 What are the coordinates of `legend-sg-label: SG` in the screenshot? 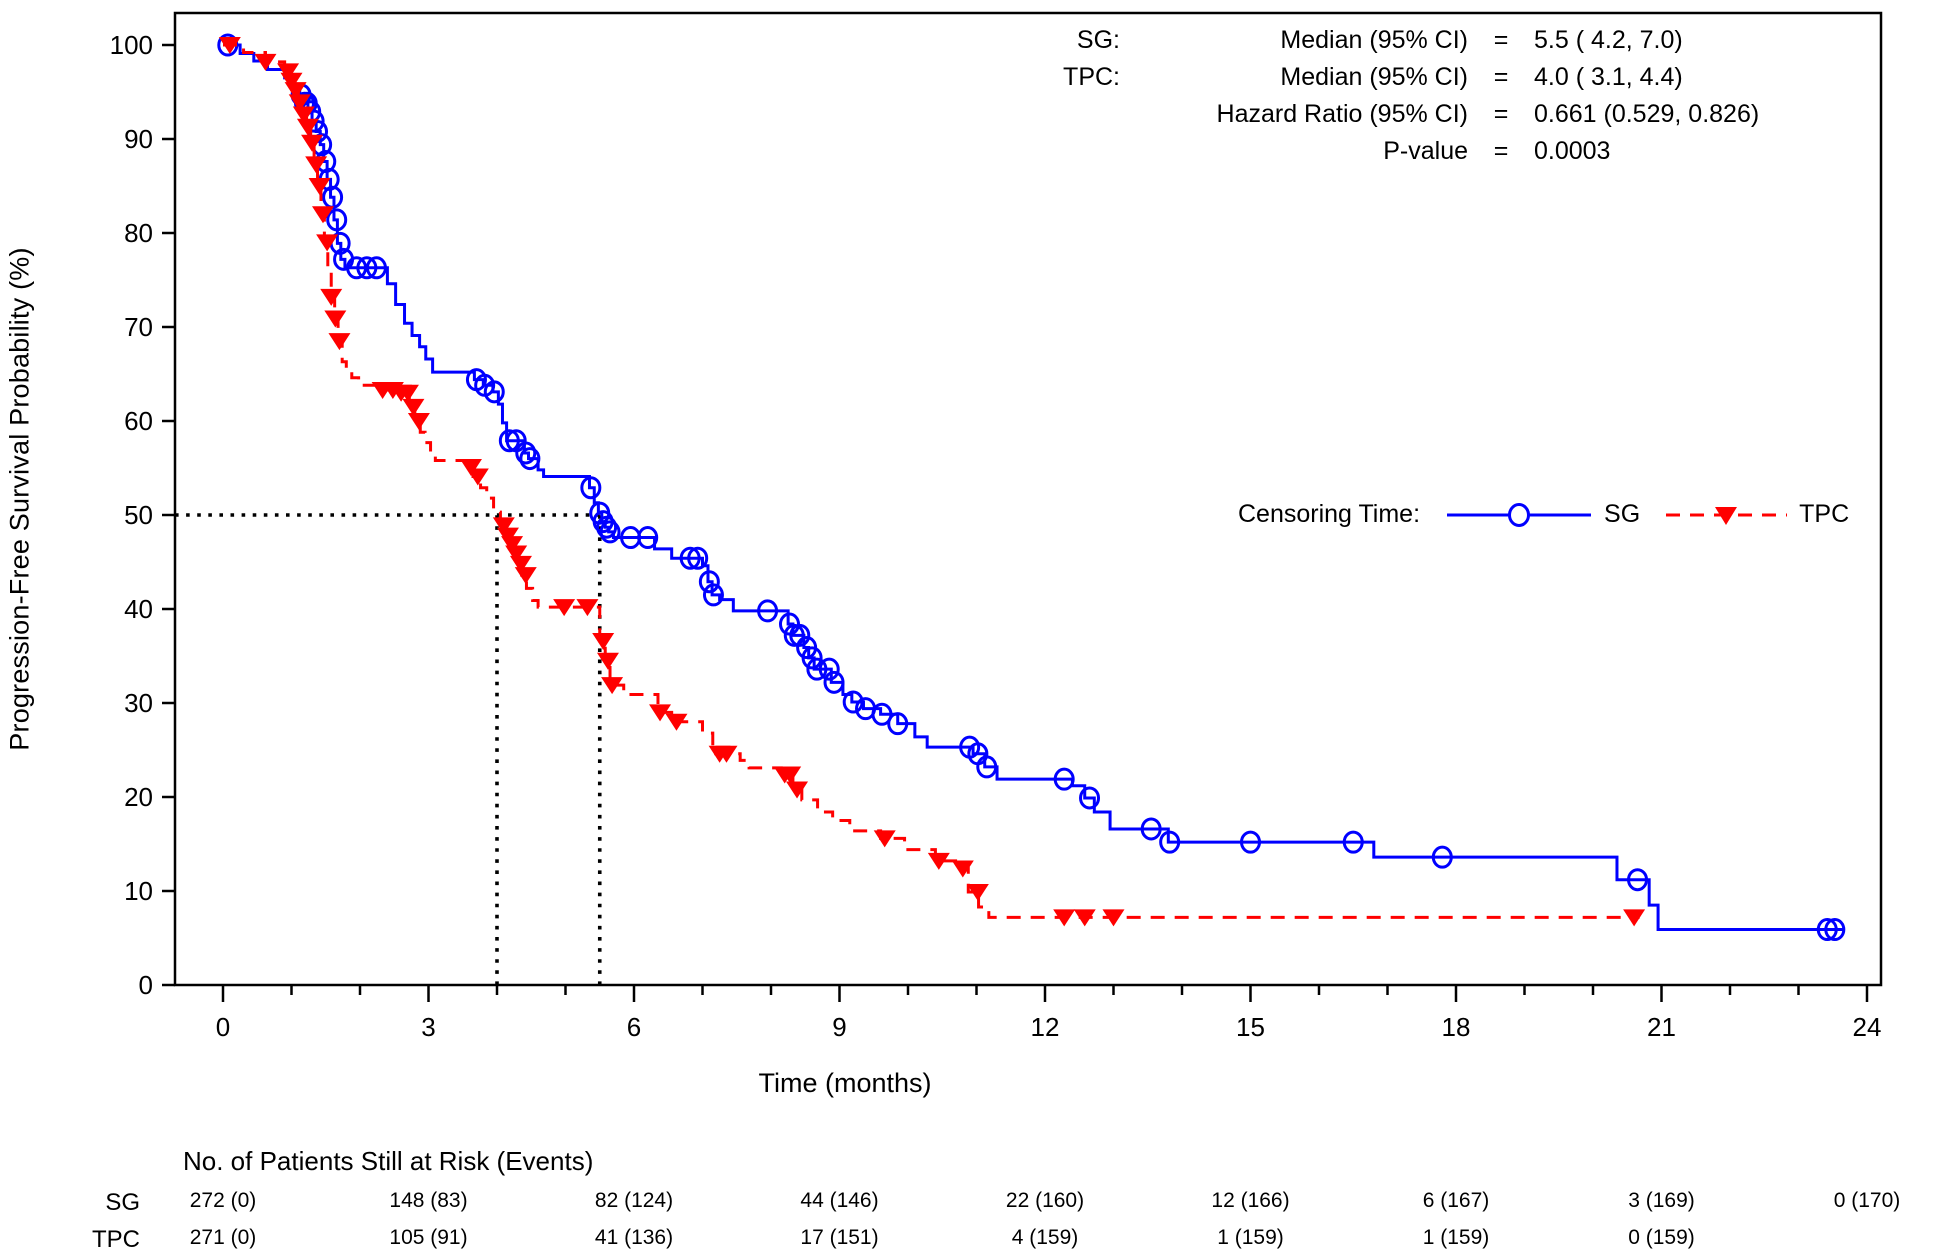 It's located at (1622, 514).